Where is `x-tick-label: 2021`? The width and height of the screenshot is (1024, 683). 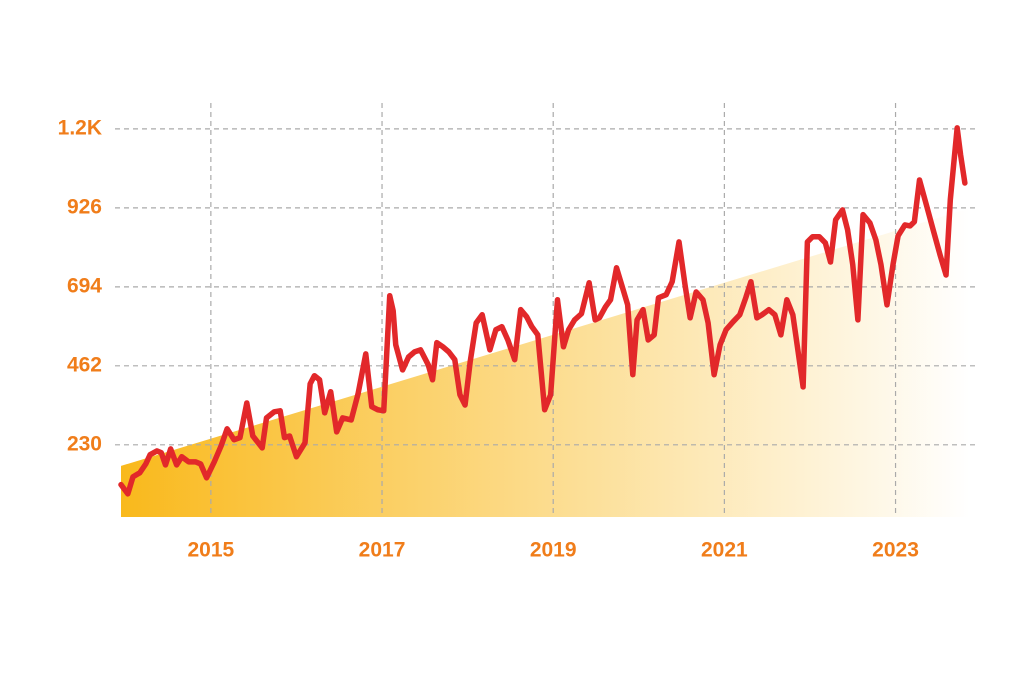 x-tick-label: 2021 is located at coordinates (724, 550).